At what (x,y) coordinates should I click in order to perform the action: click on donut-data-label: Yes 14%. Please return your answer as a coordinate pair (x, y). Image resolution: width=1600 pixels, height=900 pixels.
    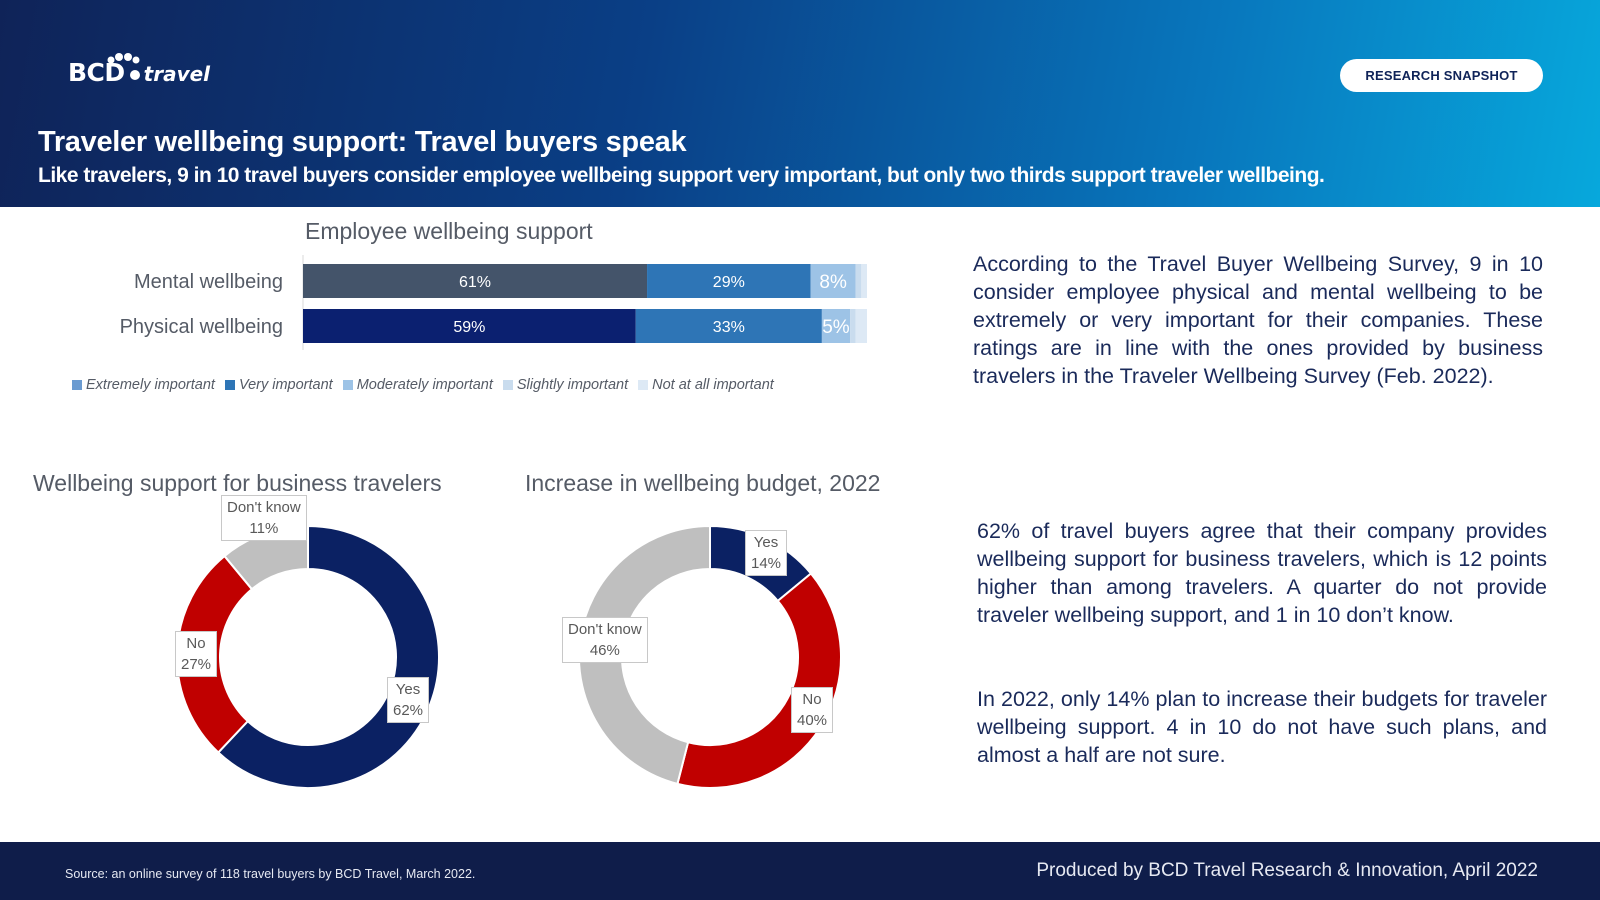
    Looking at the image, I should click on (766, 553).